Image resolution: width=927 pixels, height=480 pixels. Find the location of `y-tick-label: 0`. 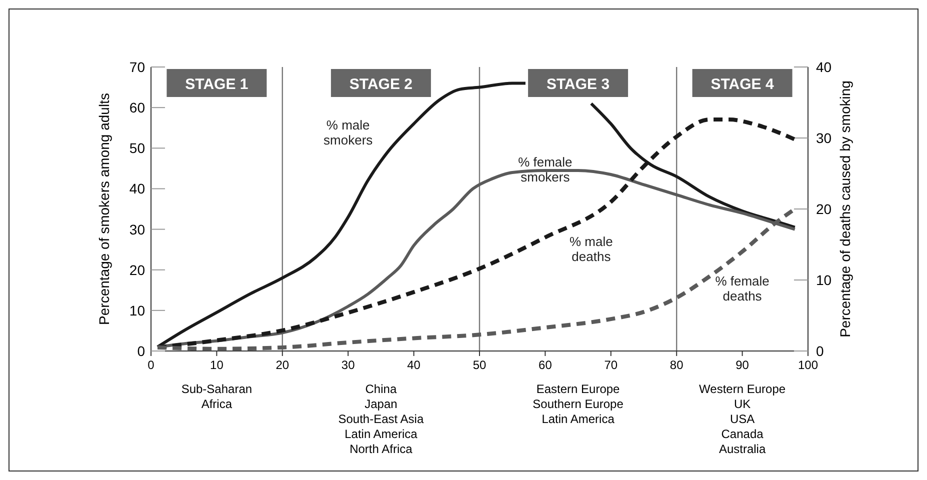

y-tick-label: 0 is located at coordinates (141, 351).